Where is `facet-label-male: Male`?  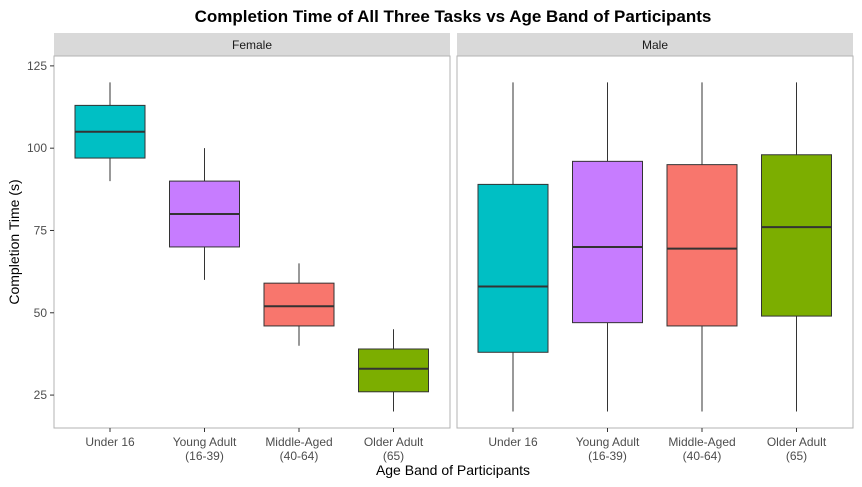
facet-label-male: Male is located at coordinates (655, 45).